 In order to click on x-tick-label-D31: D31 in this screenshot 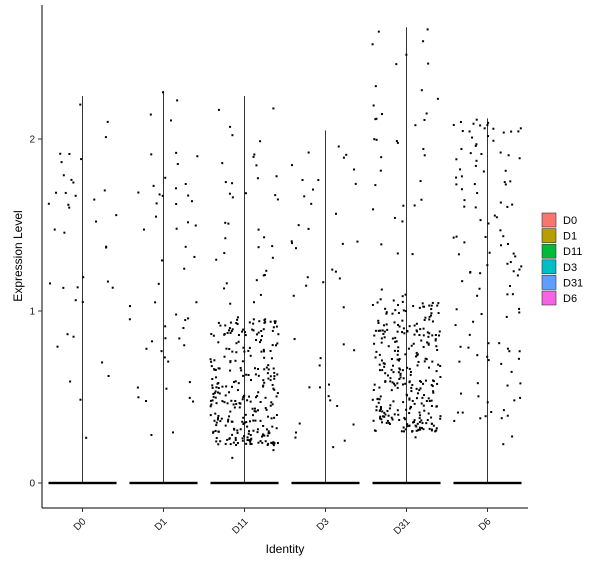, I will do `click(402, 526)`.